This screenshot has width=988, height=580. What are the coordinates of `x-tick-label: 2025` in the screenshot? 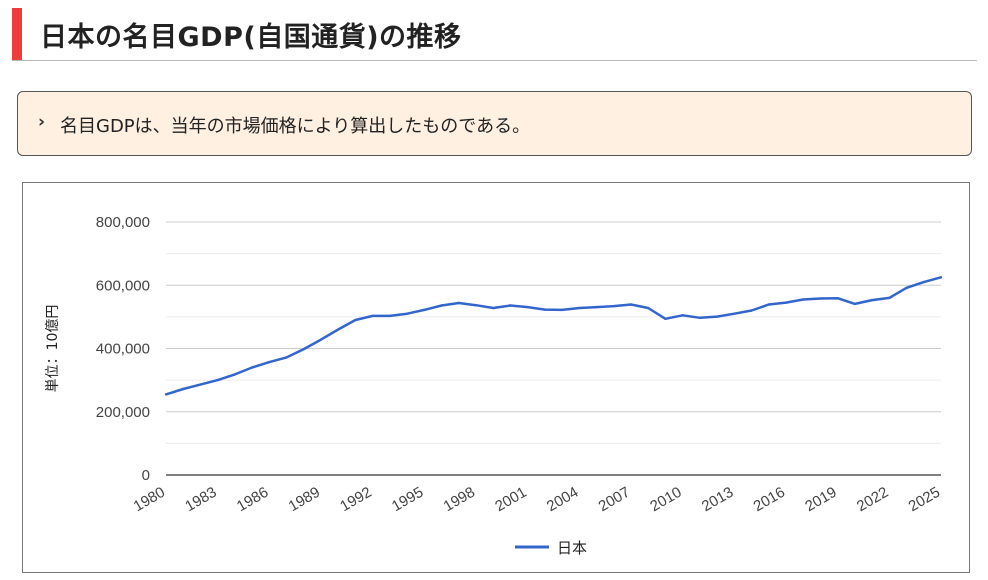 It's located at (924, 499).